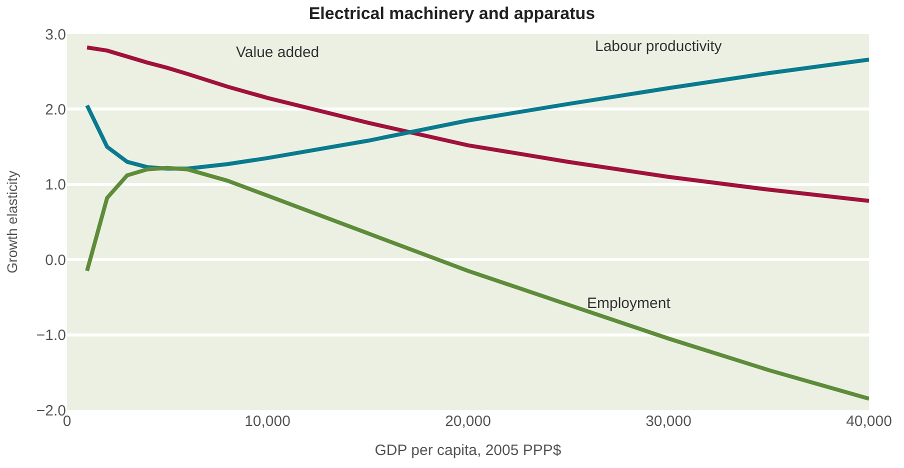 Image resolution: width=904 pixels, height=468 pixels. I want to click on y-tick-label: 0.0, so click(55, 260).